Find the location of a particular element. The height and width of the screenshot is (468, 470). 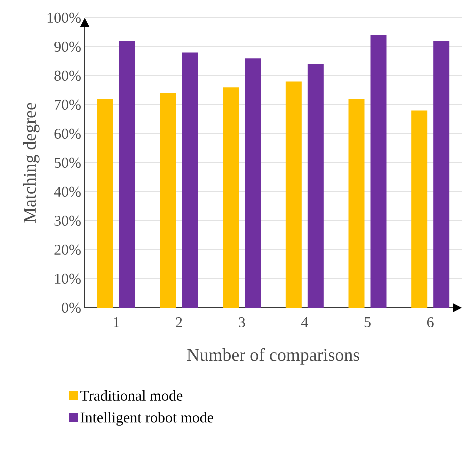

y-axis-title: Matching degree is located at coordinates (31, 163).